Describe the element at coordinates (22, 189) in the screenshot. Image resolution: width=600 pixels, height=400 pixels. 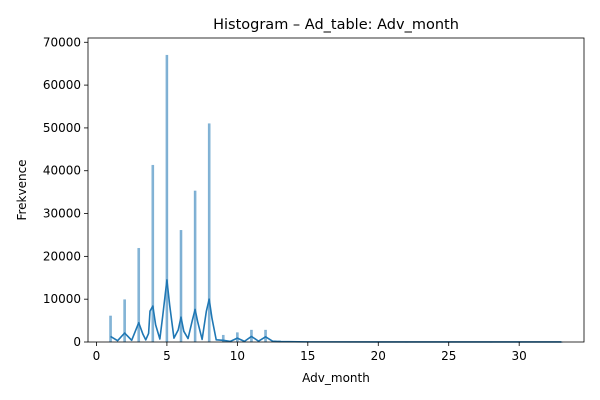
I see `y-axis-title: Frekvence` at that location.